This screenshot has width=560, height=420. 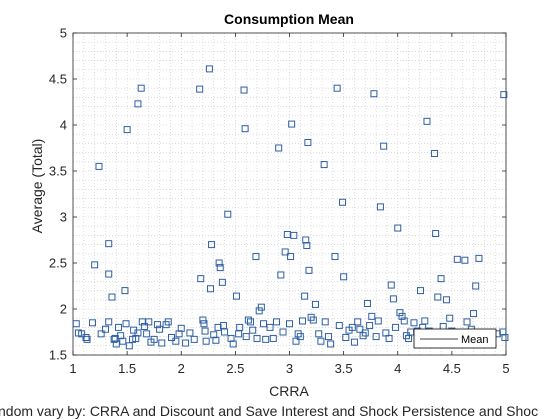 I want to click on legend: Mean, so click(x=455, y=338).